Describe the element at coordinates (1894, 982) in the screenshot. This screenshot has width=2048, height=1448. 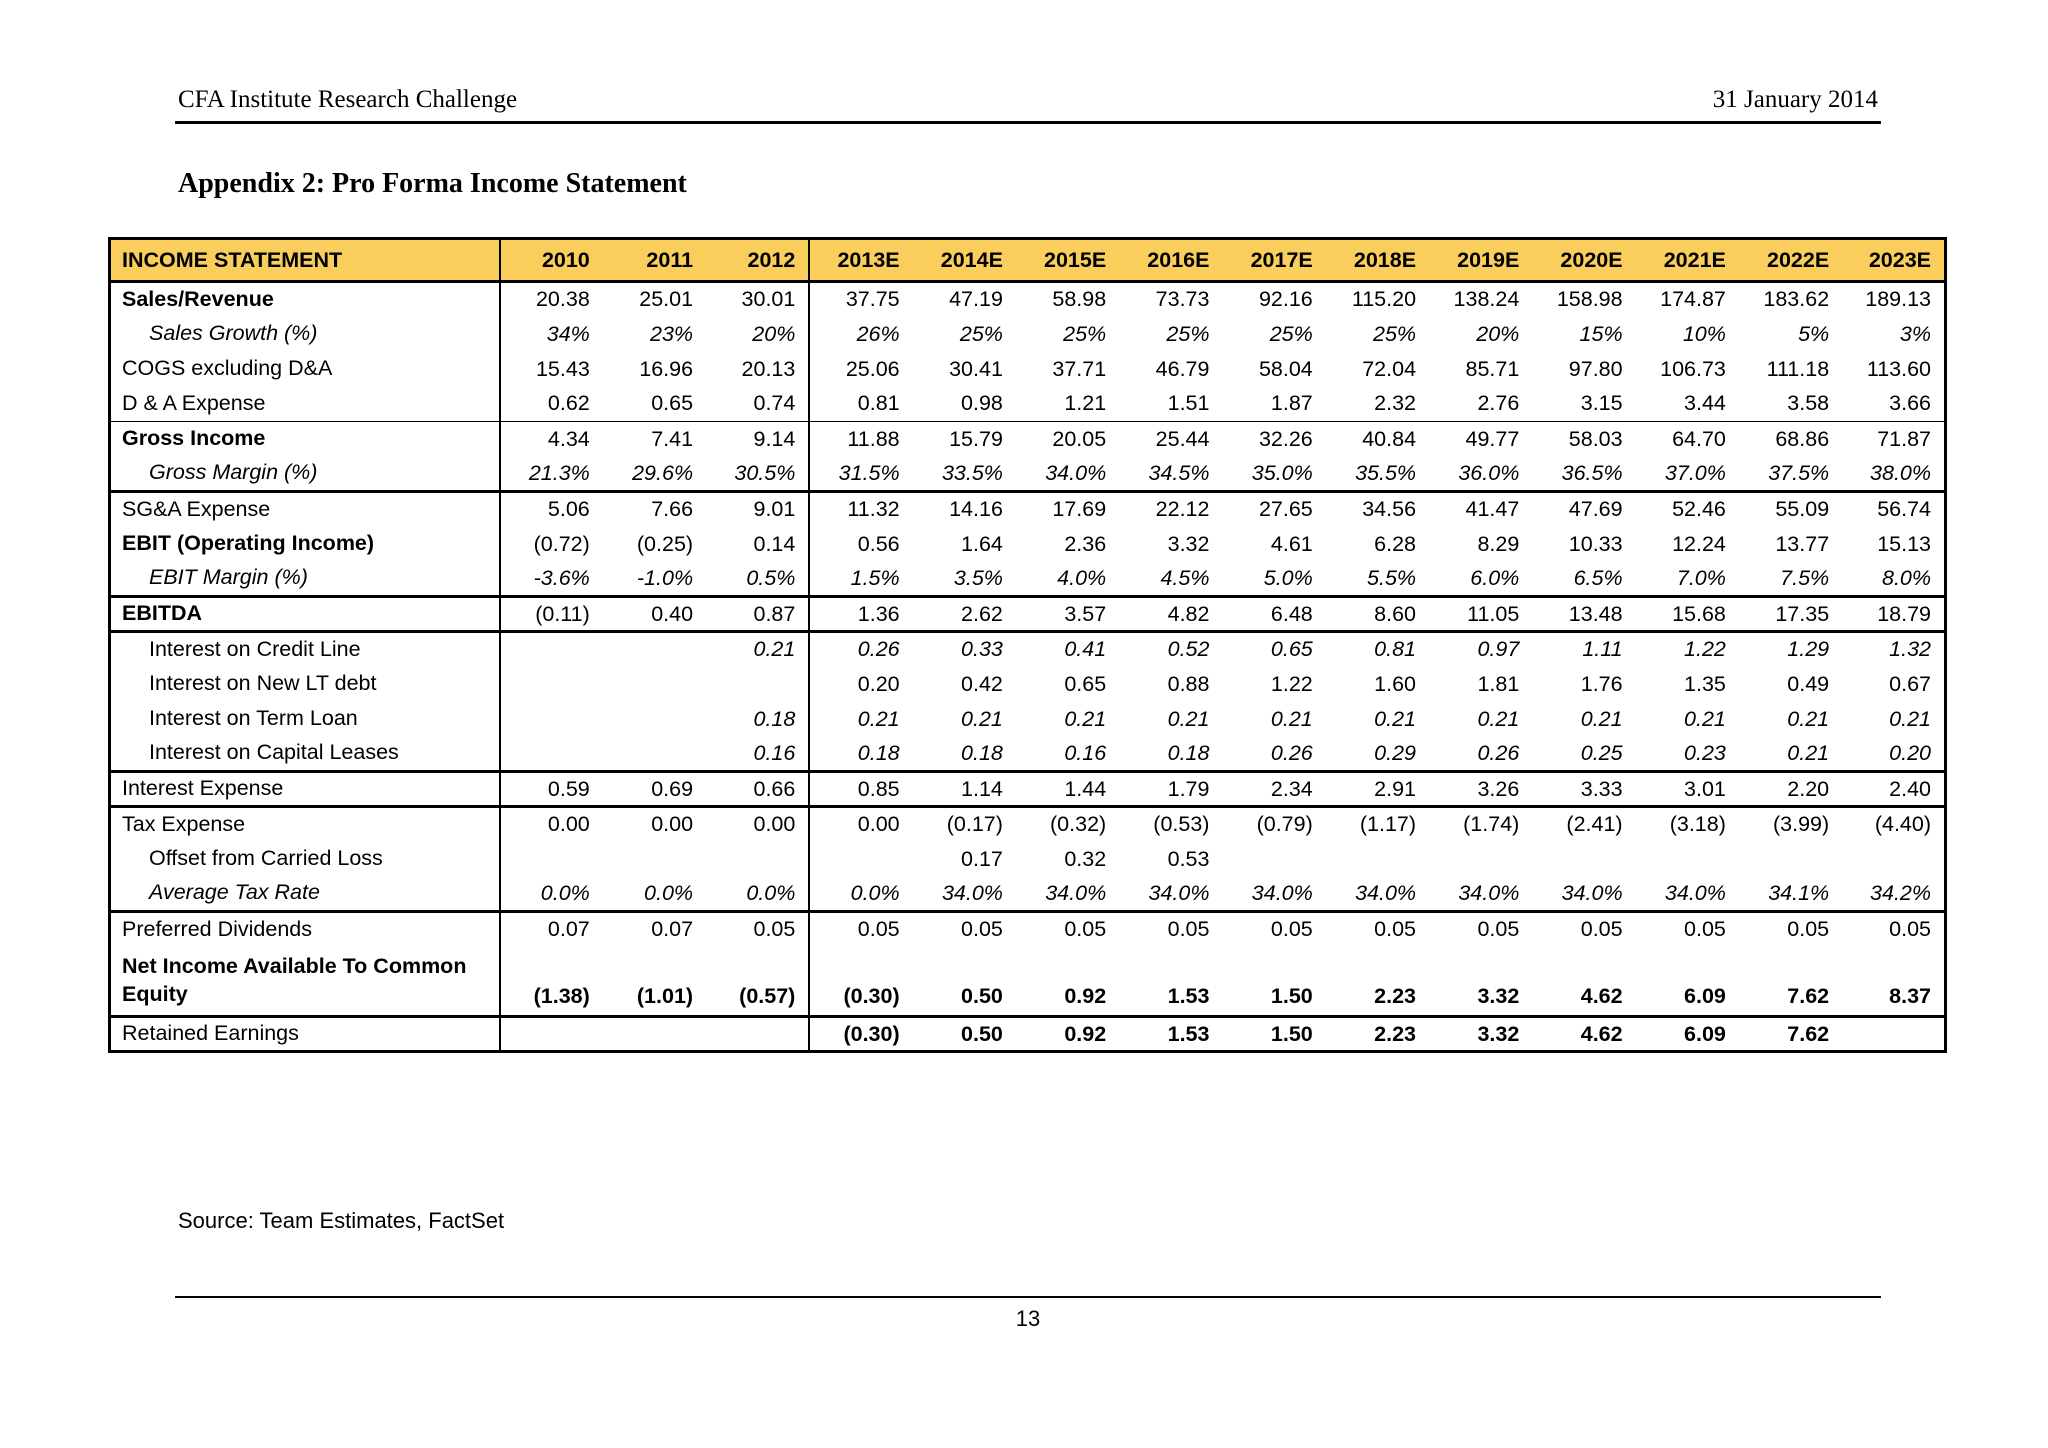
I see `value-cell: 8.37` at that location.